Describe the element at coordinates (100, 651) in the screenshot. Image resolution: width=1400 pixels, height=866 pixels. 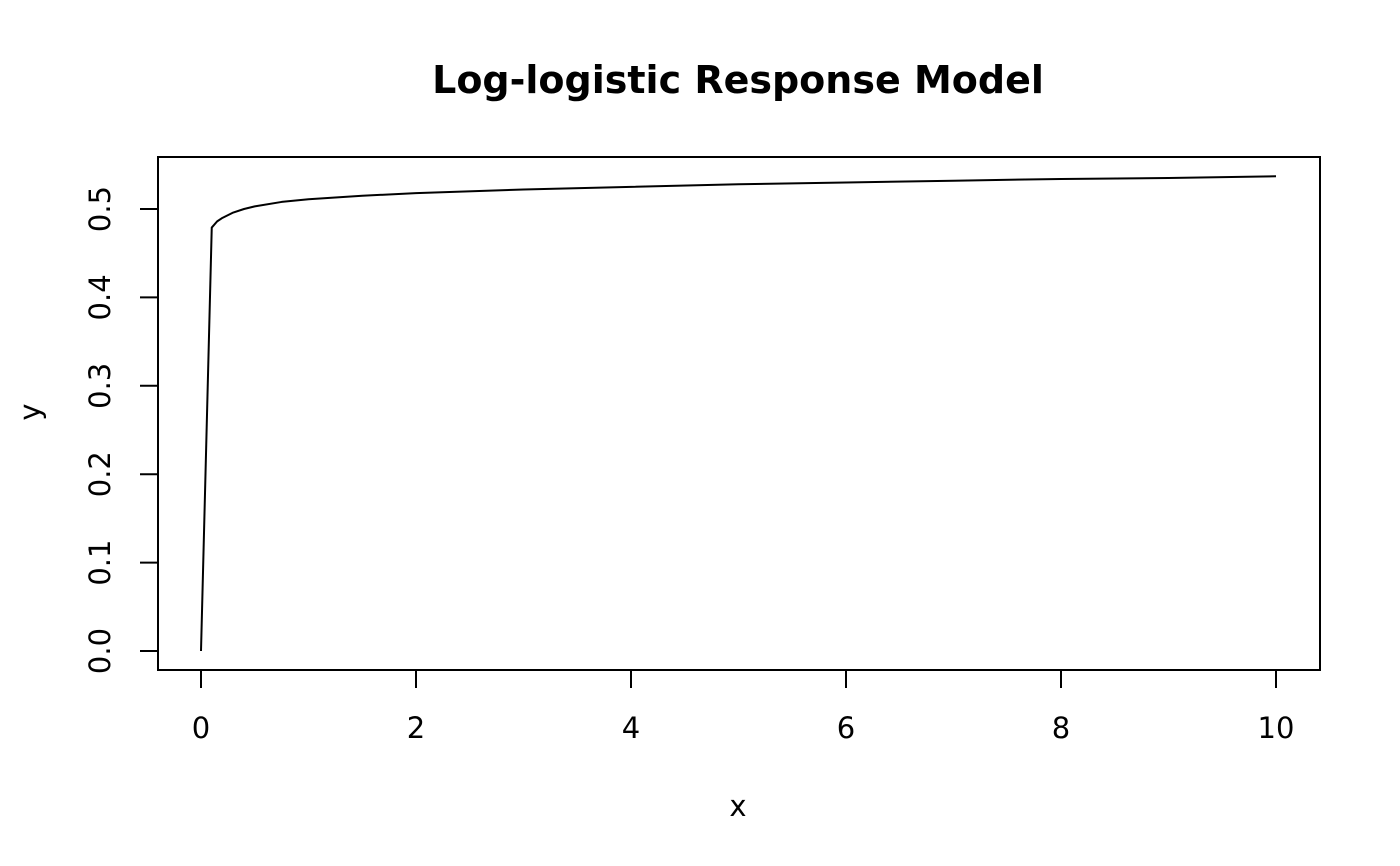
I see `y-tick-label: 0.0` at that location.